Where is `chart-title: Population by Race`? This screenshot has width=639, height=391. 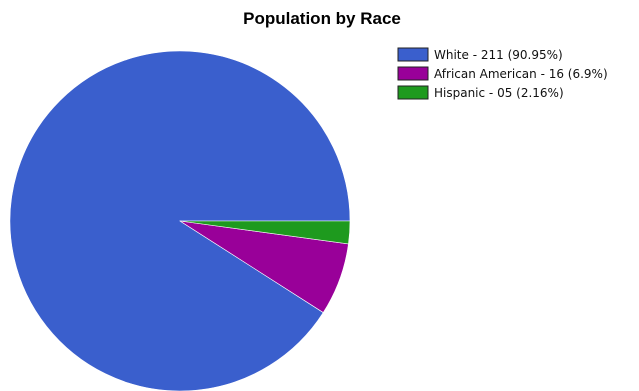
chart-title: Population by Race is located at coordinates (322, 18).